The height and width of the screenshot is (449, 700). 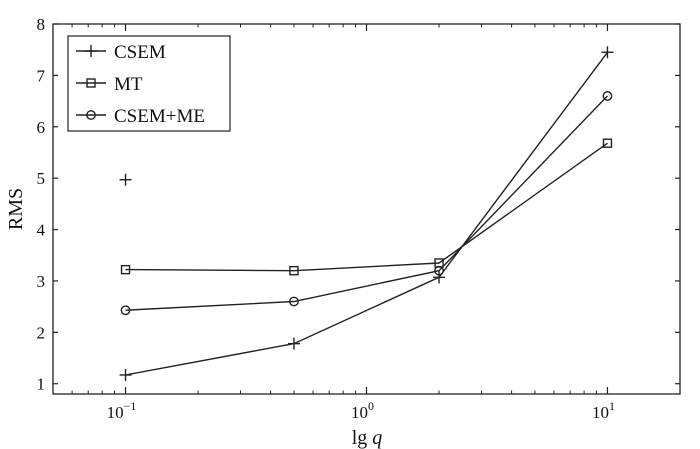 I want to click on y-tick-label: 6, so click(x=41, y=127).